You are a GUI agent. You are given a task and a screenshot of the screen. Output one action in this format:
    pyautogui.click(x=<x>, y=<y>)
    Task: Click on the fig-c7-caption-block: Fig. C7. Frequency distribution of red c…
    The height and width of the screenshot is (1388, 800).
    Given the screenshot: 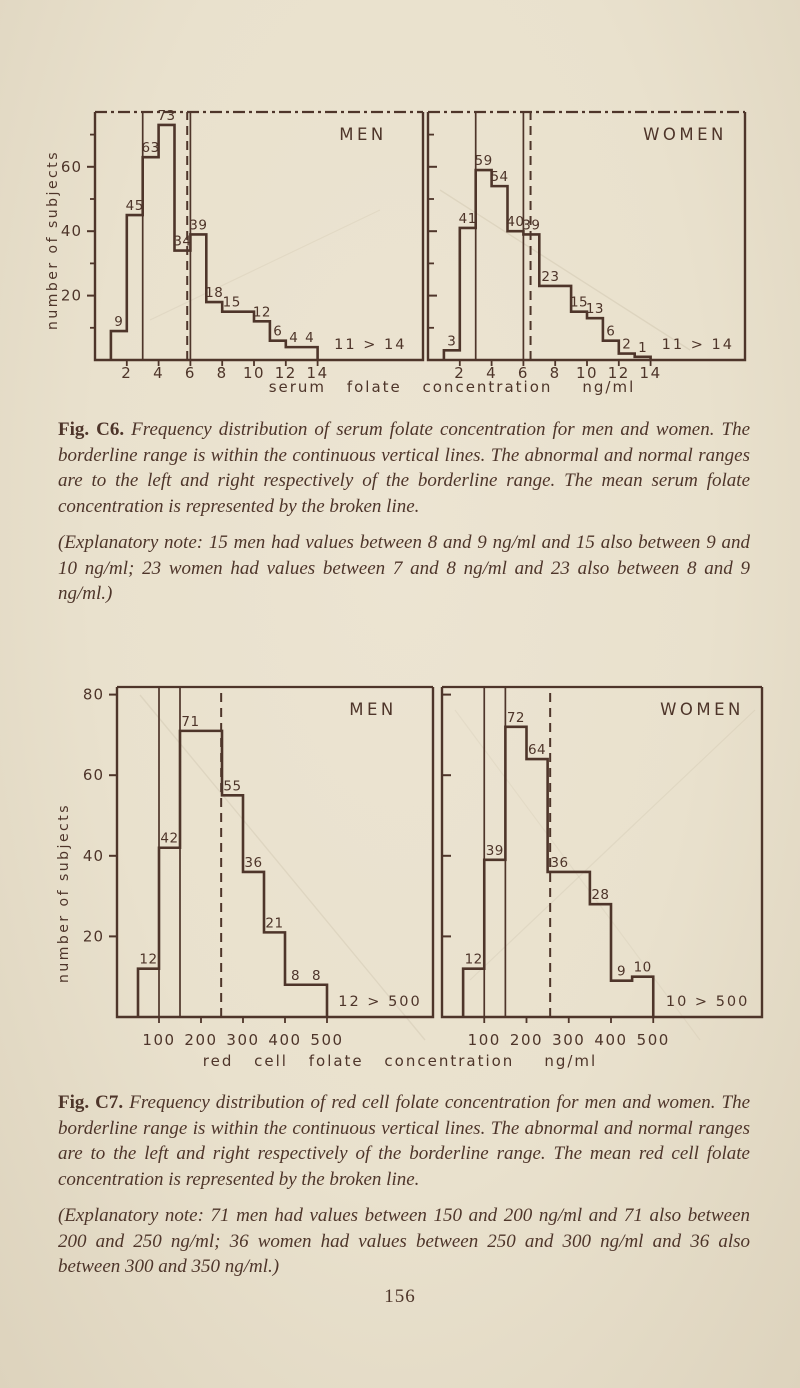 What is the action you would take?
    pyautogui.click(x=404, y=1185)
    